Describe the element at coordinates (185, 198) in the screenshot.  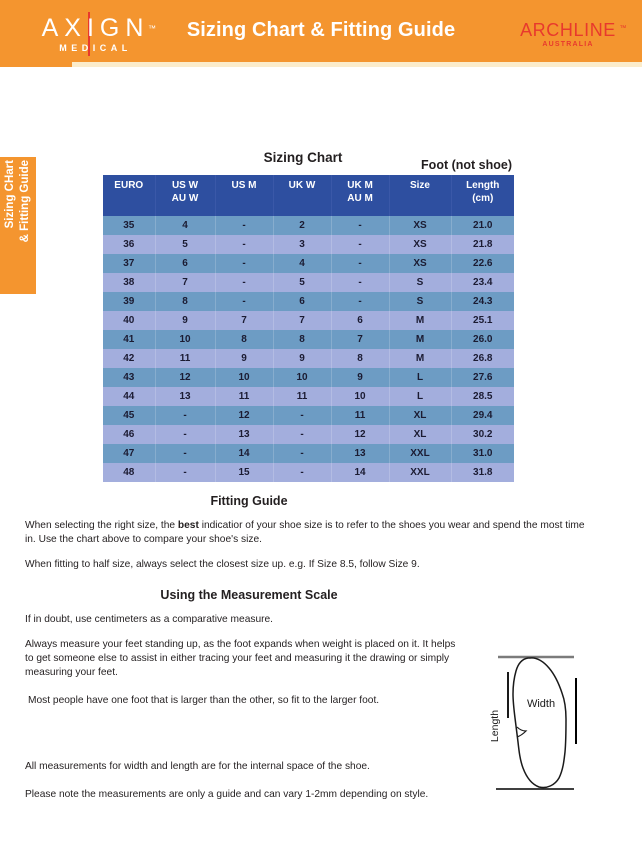
I see `header-sublabel: AU W` at that location.